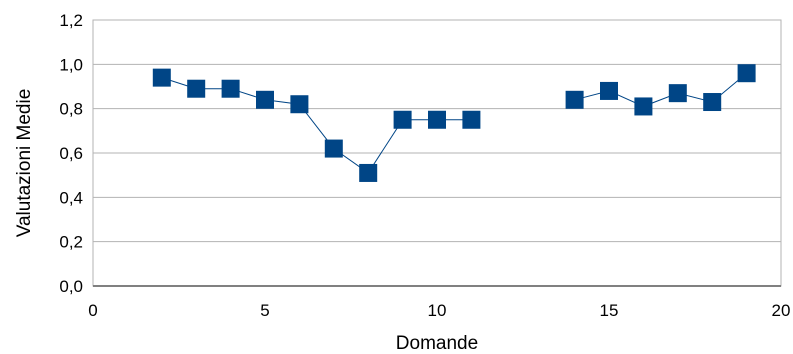 The width and height of the screenshot is (793, 354). Describe the element at coordinates (71, 286) in the screenshot. I see `y-tick-label: 0,0` at that location.